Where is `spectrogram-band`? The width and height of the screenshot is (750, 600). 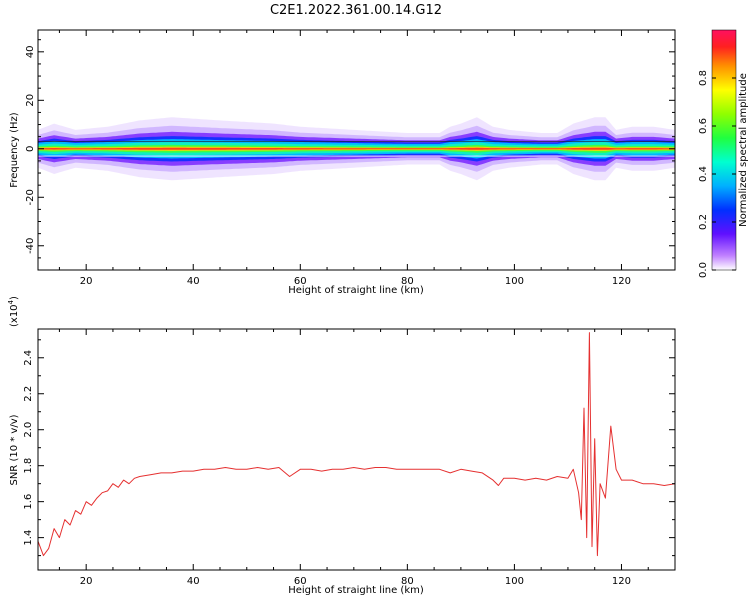
spectrogram-band is located at coordinates (356, 149).